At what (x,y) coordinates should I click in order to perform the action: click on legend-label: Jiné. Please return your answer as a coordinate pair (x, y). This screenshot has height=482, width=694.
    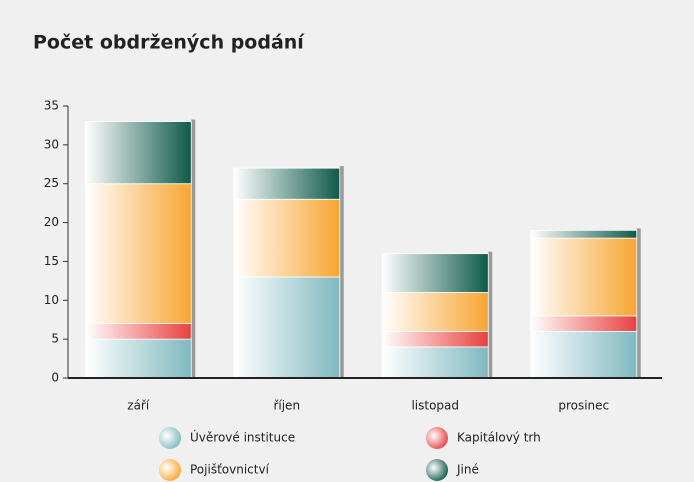
    Looking at the image, I should click on (467, 470).